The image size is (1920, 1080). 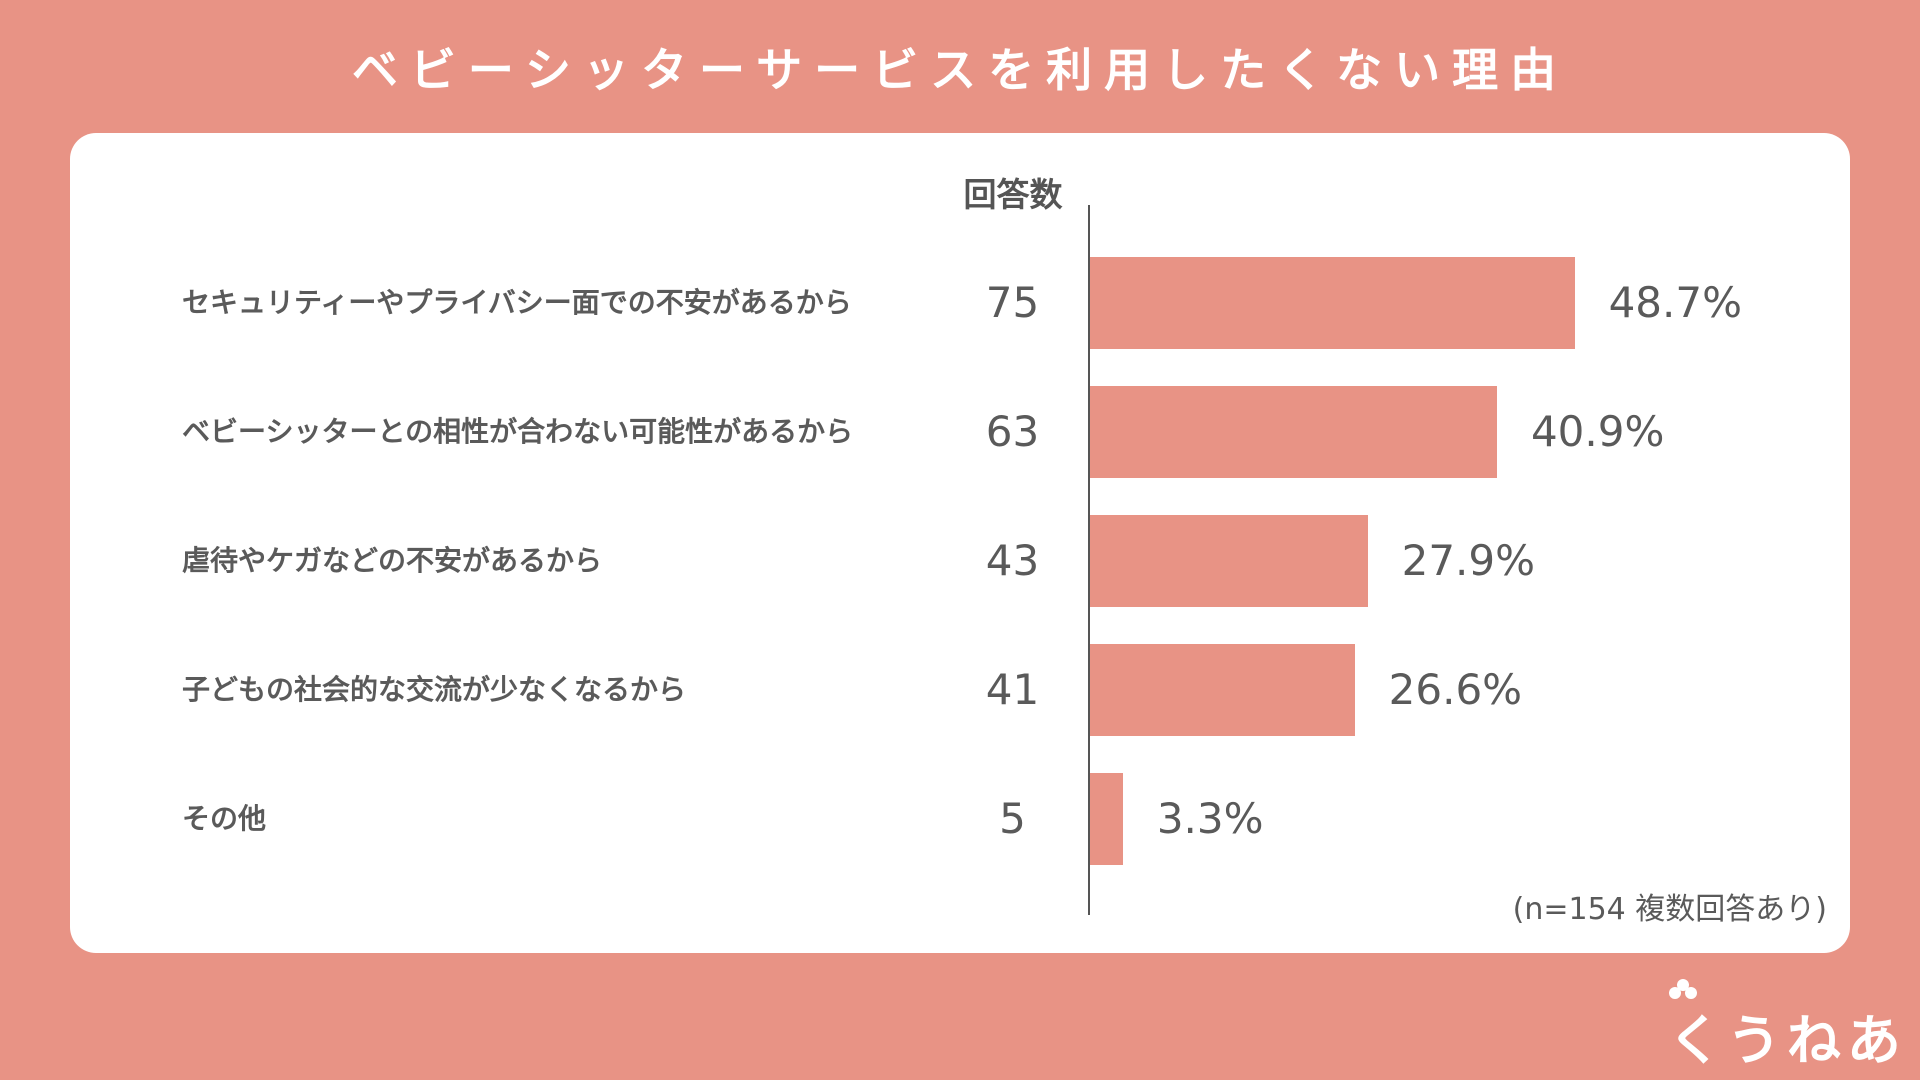 What do you see at coordinates (1012, 689) in the screenshot?
I see `count-value: 41` at bounding box center [1012, 689].